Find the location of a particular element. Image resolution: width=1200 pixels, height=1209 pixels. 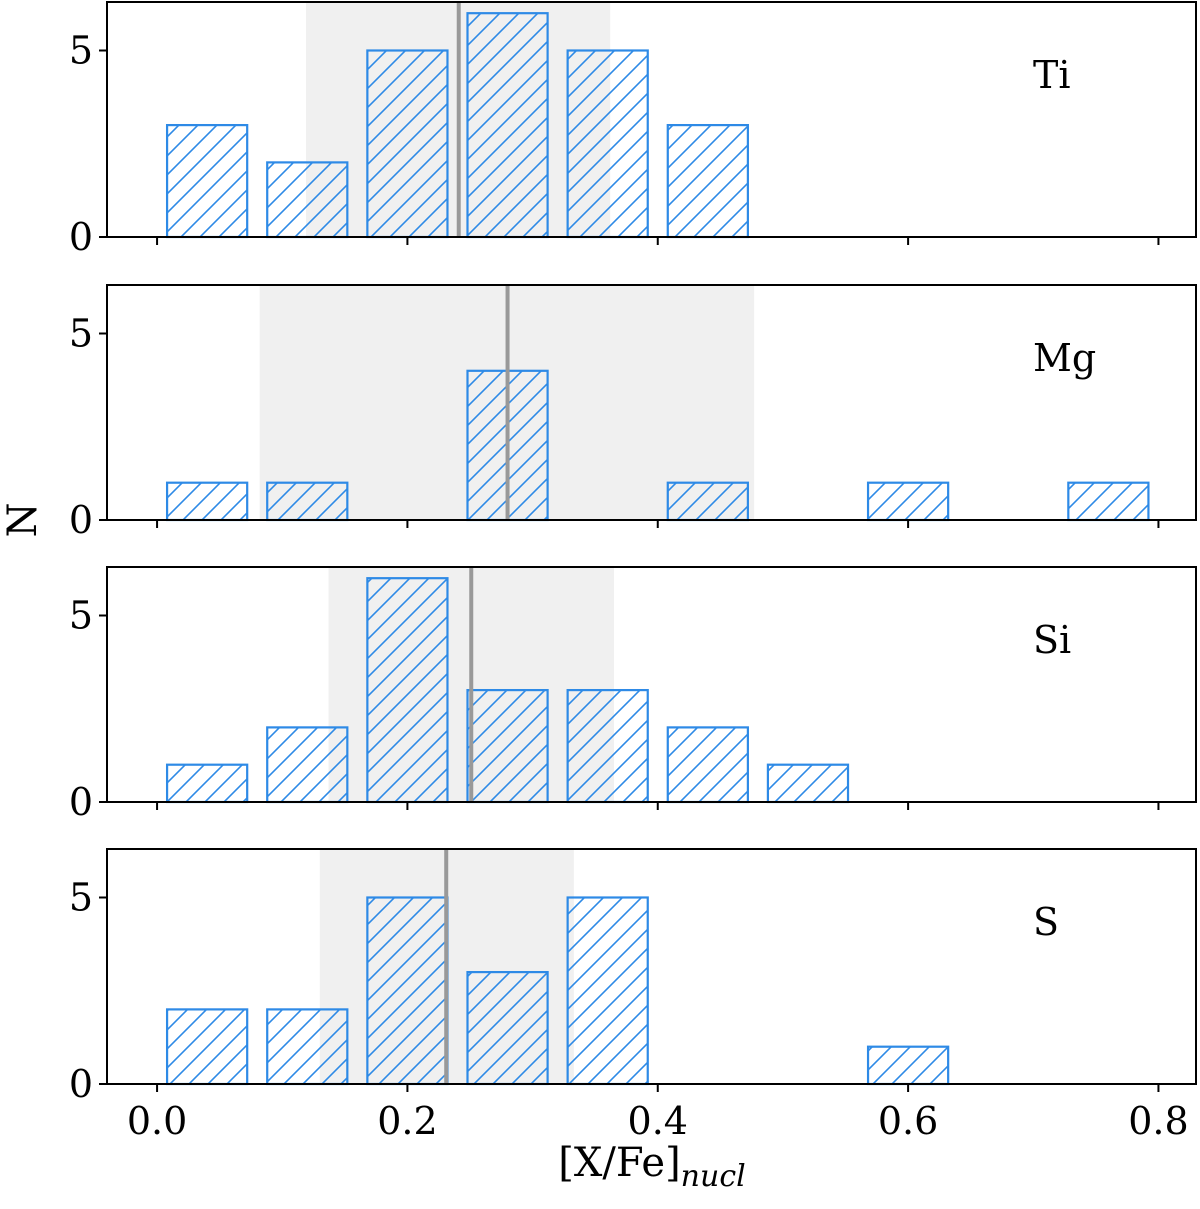

panel-element-label: Mg is located at coordinates (1064, 358).